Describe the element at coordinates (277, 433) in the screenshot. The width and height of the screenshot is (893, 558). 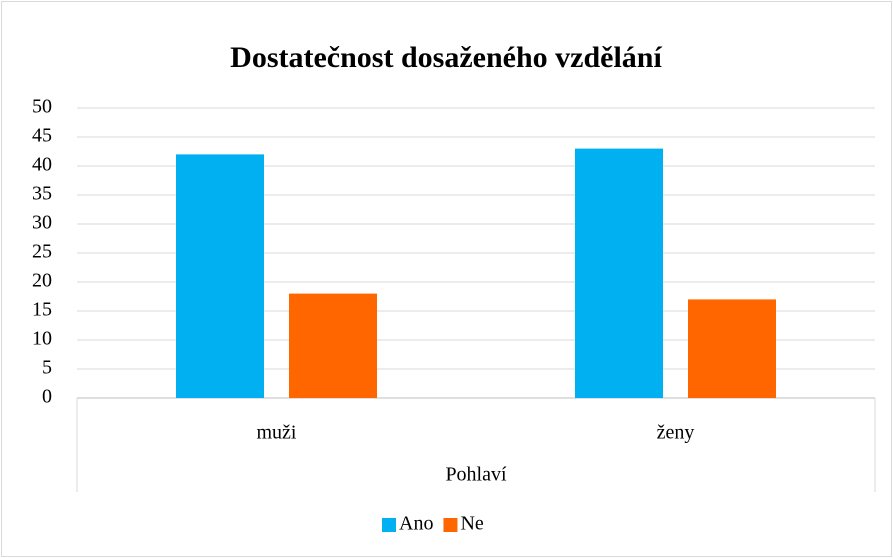
I see `x-tick-label: muži` at that location.